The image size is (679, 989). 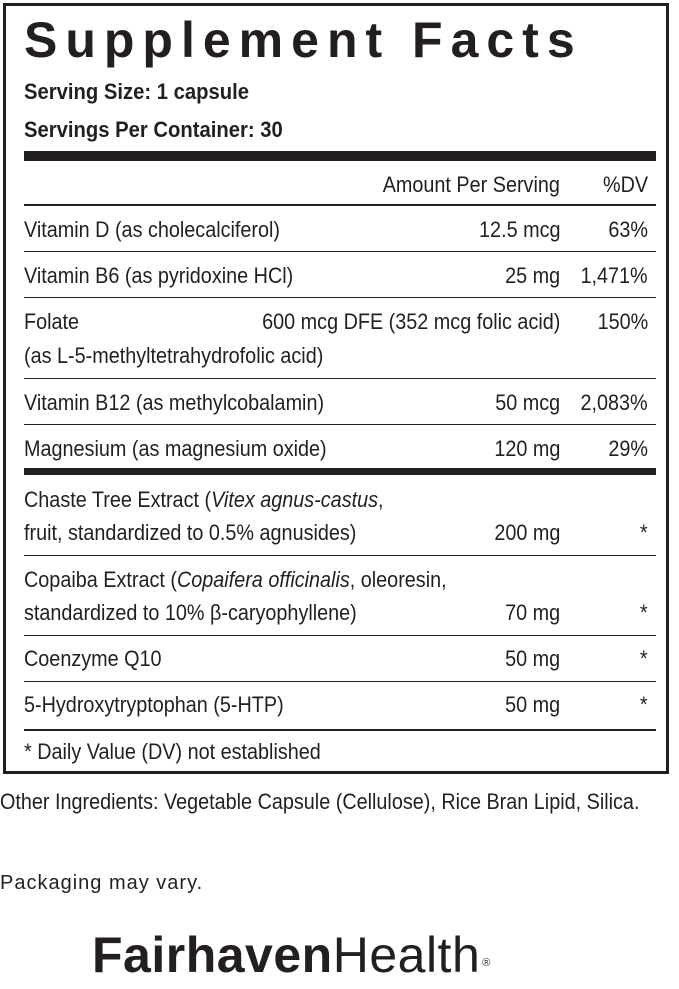 I want to click on nutrient-amount: 120 mg, so click(x=526, y=448).